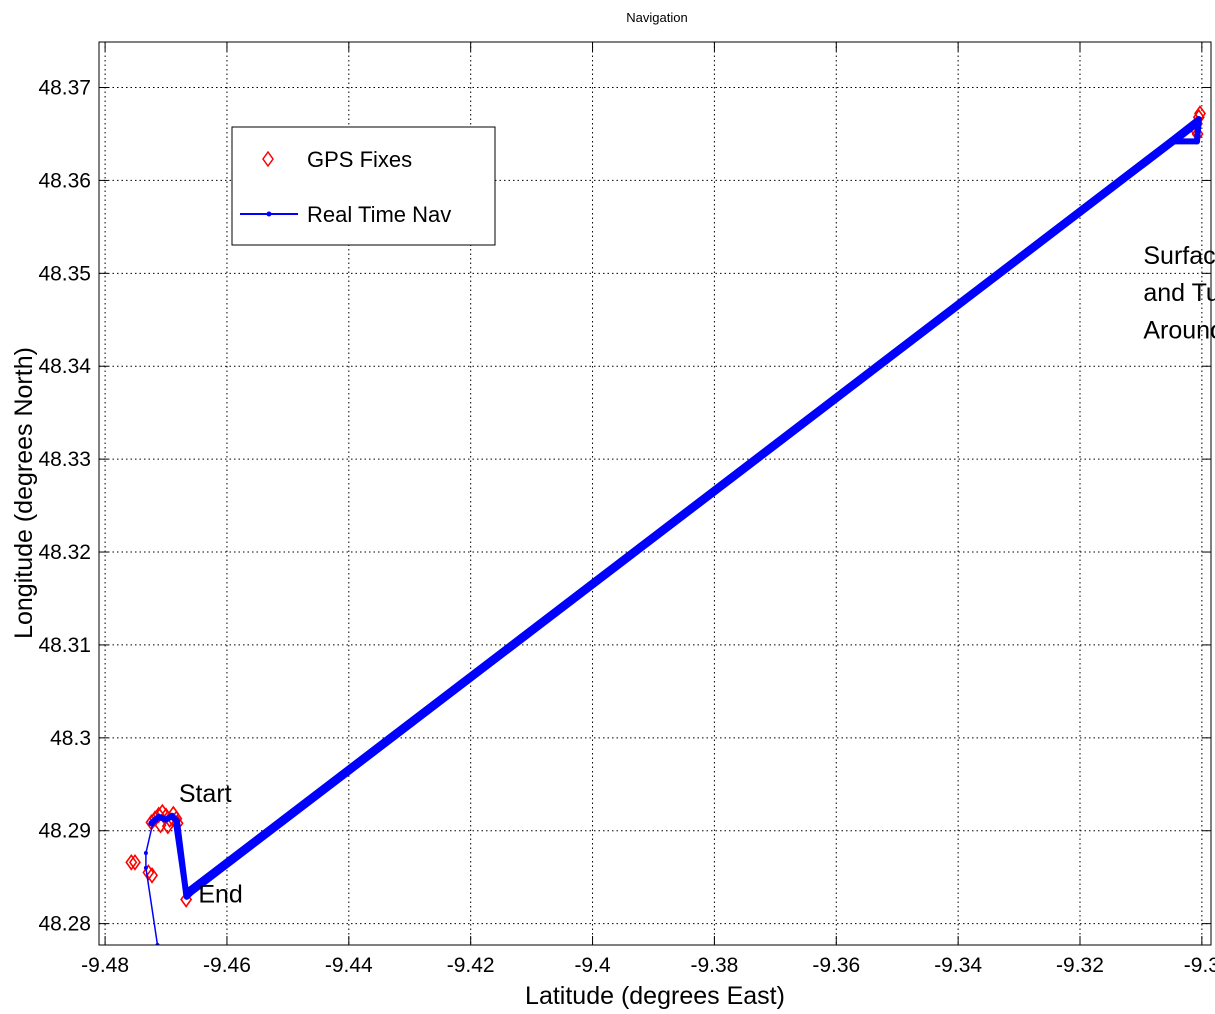 The height and width of the screenshot is (1014, 1215). What do you see at coordinates (1179, 293) in the screenshot?
I see `annotation-label: and Turn` at bounding box center [1179, 293].